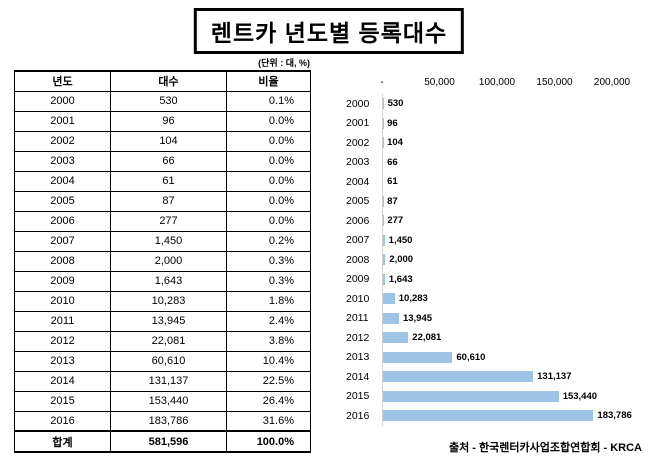 This screenshot has width=658, height=463. What do you see at coordinates (329, 31) in the screenshot?
I see `page-title: 렌트카 년도별 등록대수` at bounding box center [329, 31].